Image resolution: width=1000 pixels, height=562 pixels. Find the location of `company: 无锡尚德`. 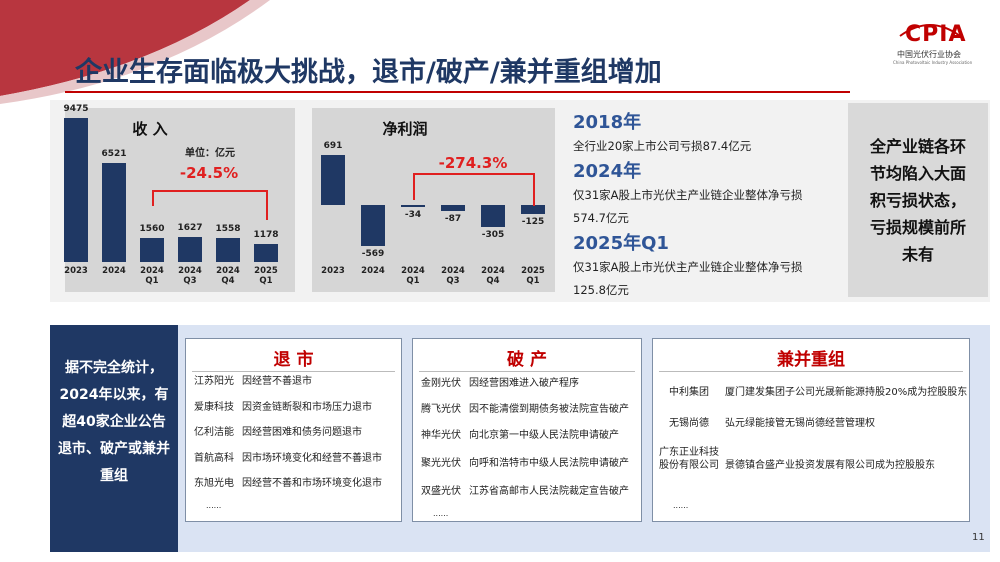

company: 无锡尚德 is located at coordinates (689, 423).